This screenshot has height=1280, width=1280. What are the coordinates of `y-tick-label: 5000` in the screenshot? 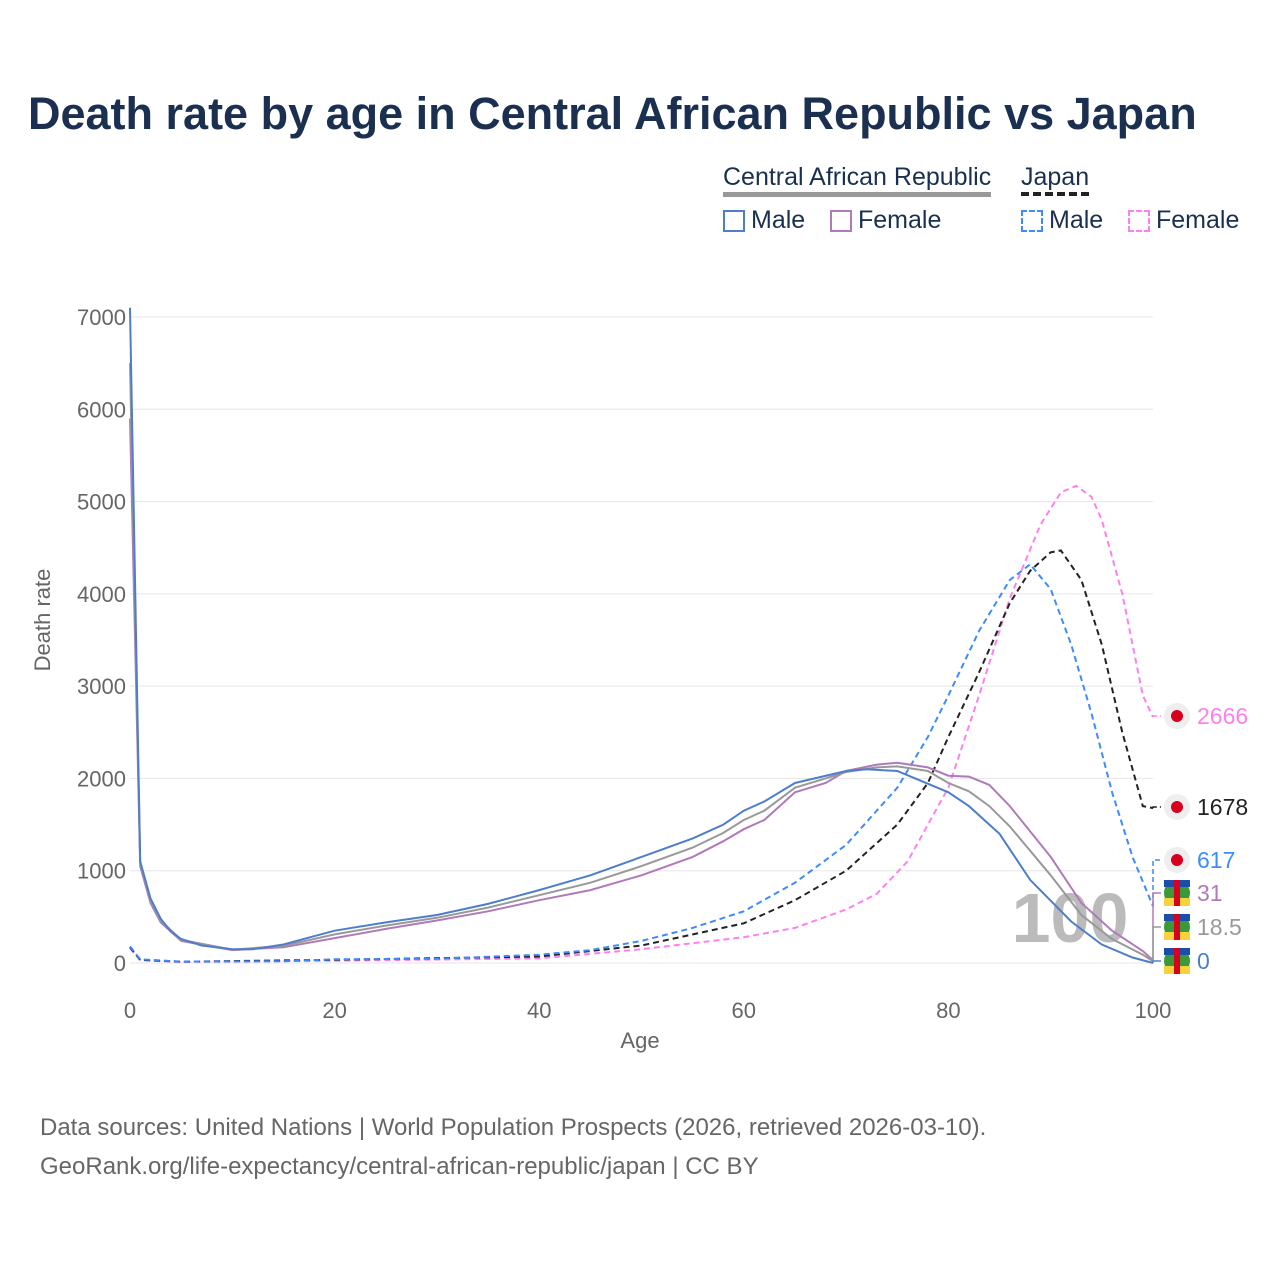 It's located at (101, 502).